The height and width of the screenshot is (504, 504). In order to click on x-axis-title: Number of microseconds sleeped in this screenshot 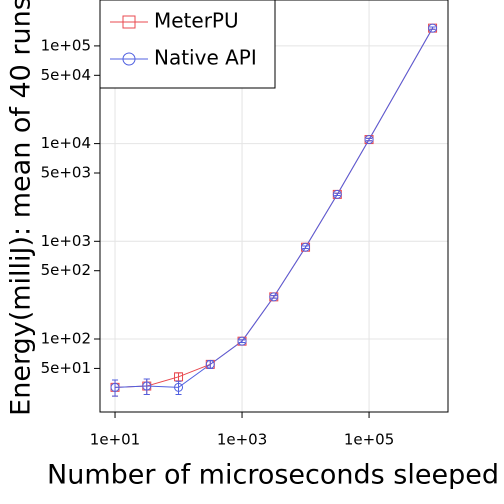, I will do `click(273, 475)`.